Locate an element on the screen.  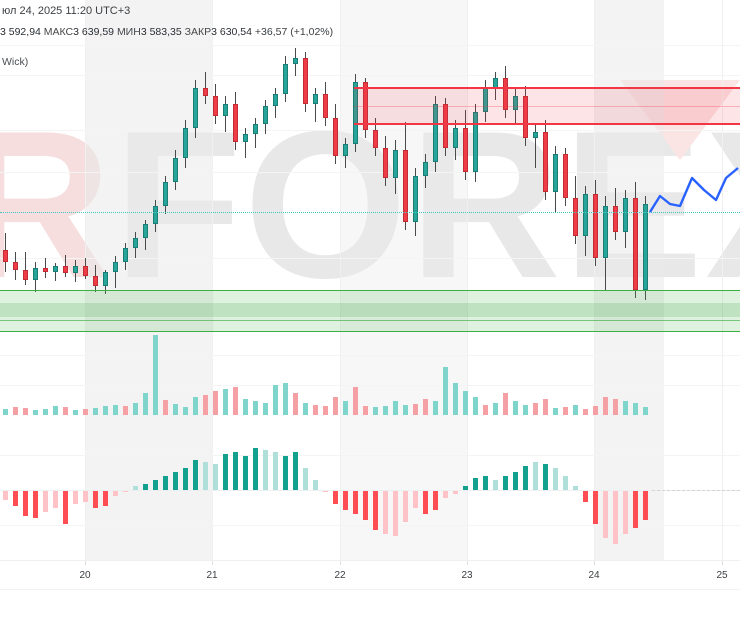
indicator-legend-label: Wick) is located at coordinates (15, 62).